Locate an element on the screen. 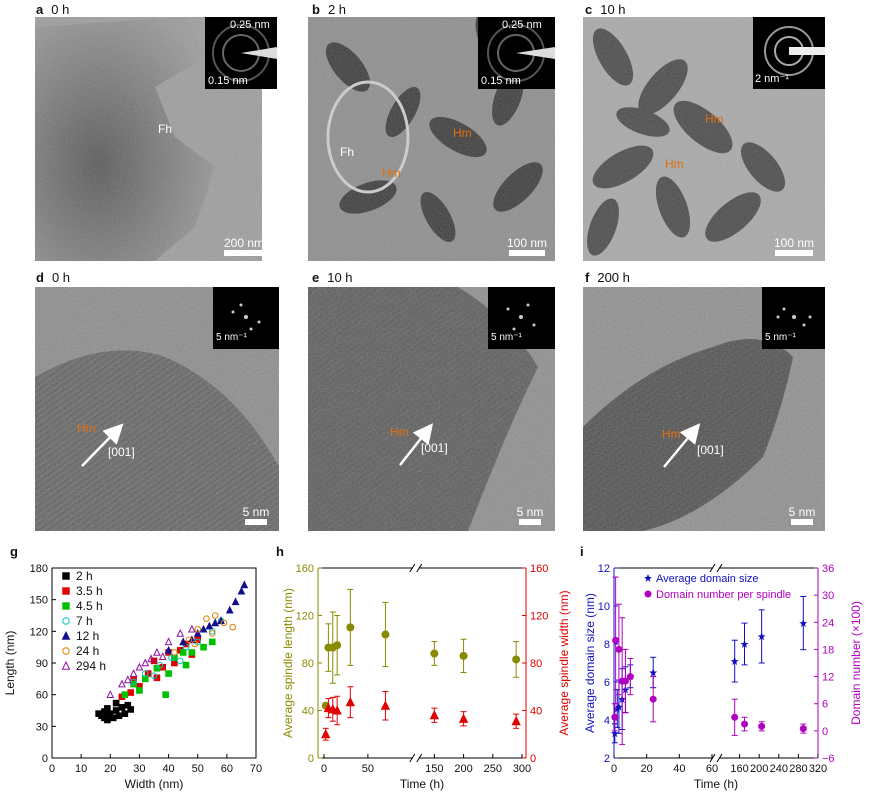 This screenshot has height=803, width=869. y-tick-label-left-h: 0 is located at coordinates (311, 759).